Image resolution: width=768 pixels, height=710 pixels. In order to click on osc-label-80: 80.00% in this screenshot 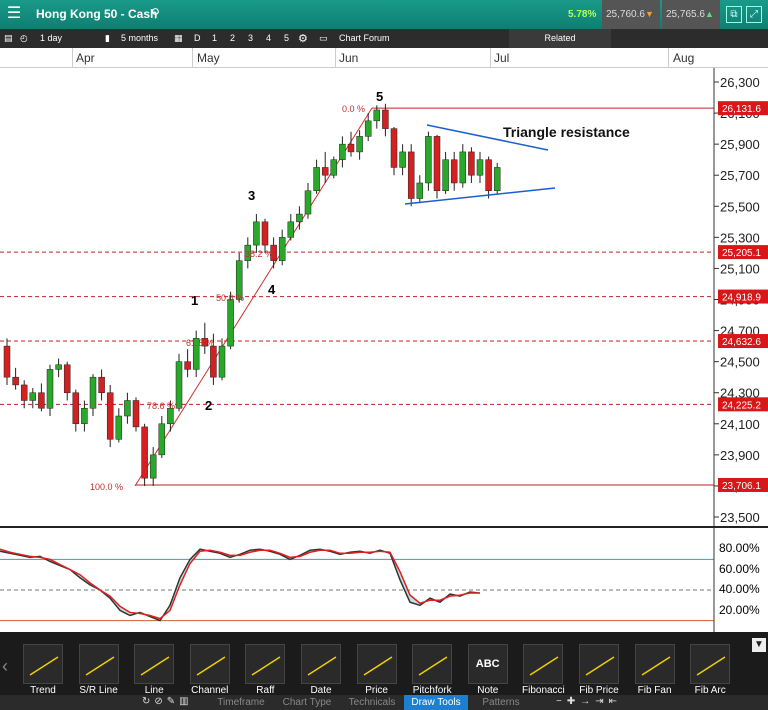, I will do `click(739, 548)`.